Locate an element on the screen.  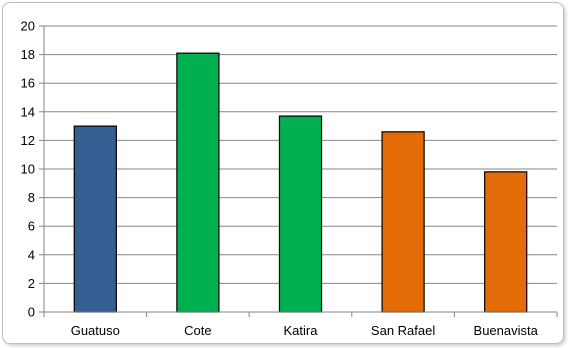
bar-cote is located at coordinates (198, 182).